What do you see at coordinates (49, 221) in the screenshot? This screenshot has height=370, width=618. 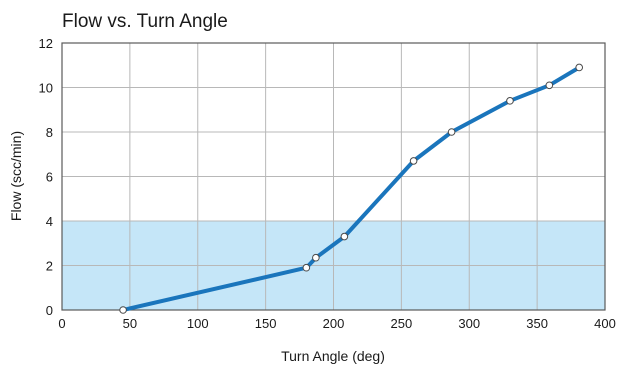 I see `y-tick-label-2: 4` at bounding box center [49, 221].